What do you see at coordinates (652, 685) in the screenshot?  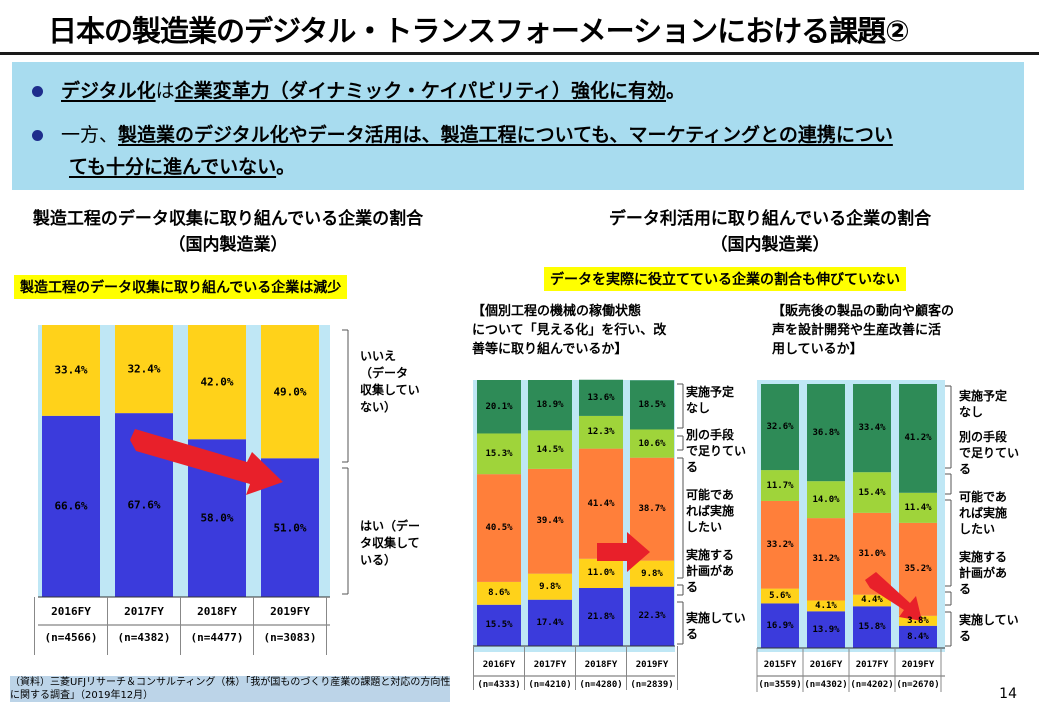 I see `chart-1-n-3: (n=2839)` at bounding box center [652, 685].